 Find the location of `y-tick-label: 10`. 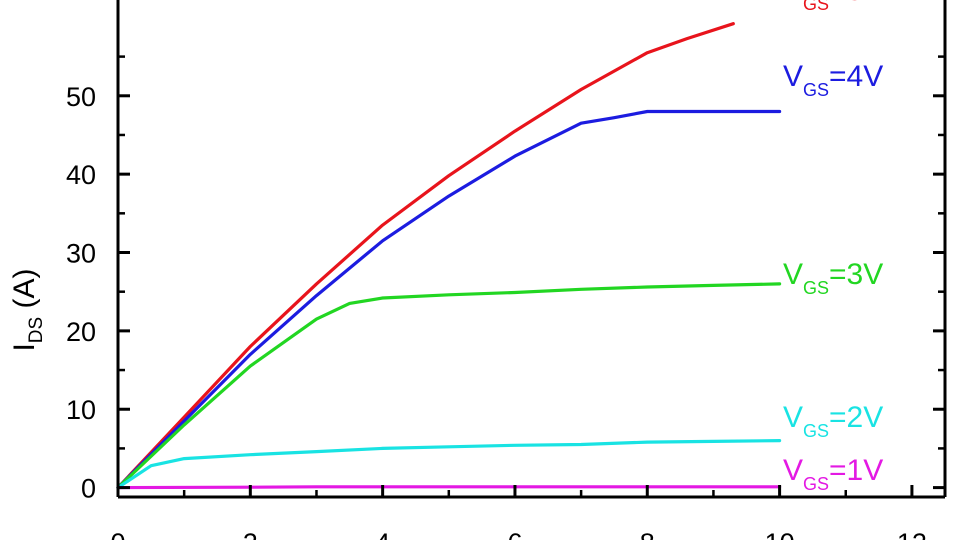

y-tick-label: 10 is located at coordinates (81, 410).